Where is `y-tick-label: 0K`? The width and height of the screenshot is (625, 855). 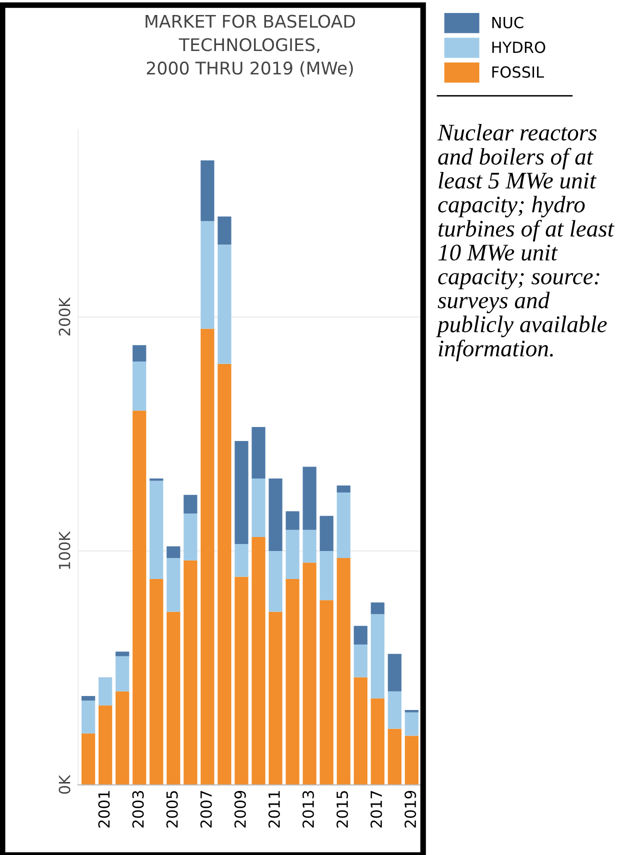 y-tick-label: 0K is located at coordinates (64, 784).